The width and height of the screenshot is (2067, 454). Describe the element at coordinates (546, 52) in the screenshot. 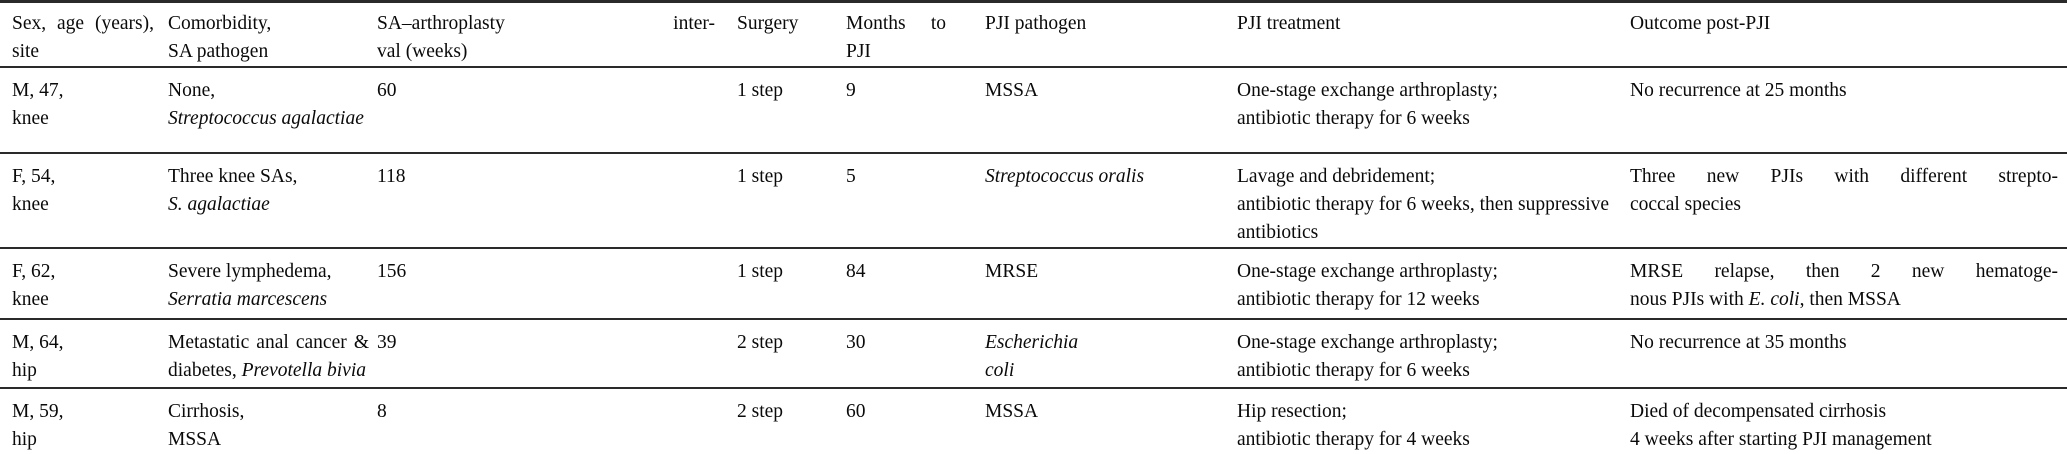

I see `cell-line: val (weeks)` at that location.